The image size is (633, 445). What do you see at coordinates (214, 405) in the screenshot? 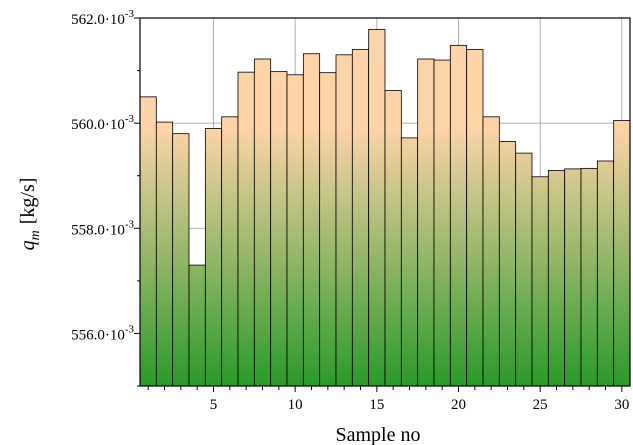
I see `x-tick-label: 5` at bounding box center [214, 405].